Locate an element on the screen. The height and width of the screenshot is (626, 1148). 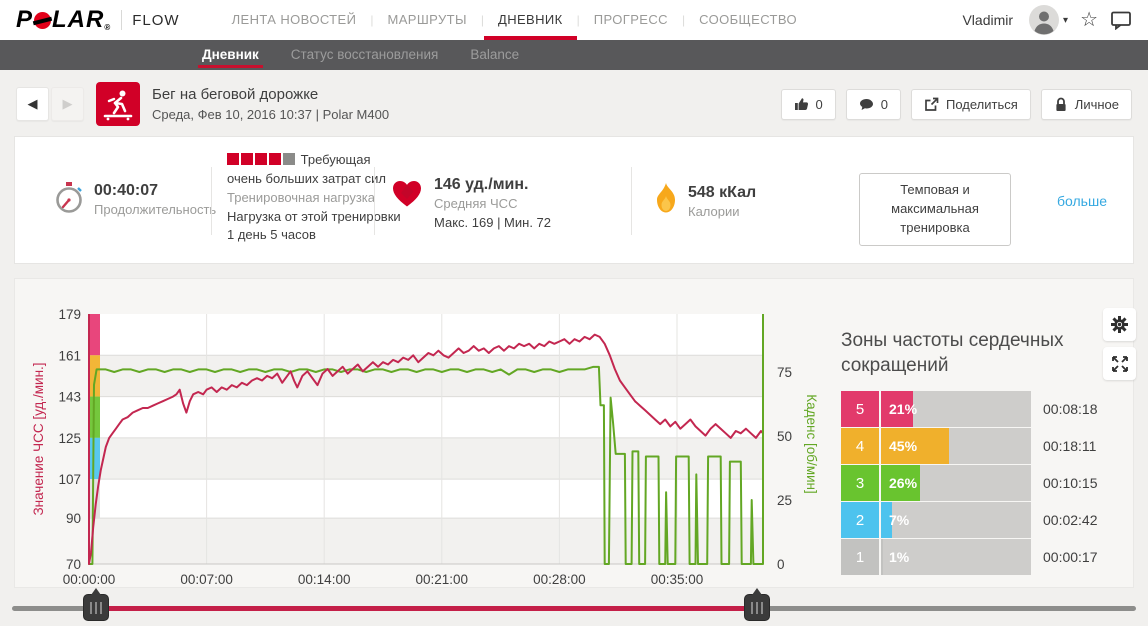
privacy-label: Личное is located at coordinates (1096, 104).